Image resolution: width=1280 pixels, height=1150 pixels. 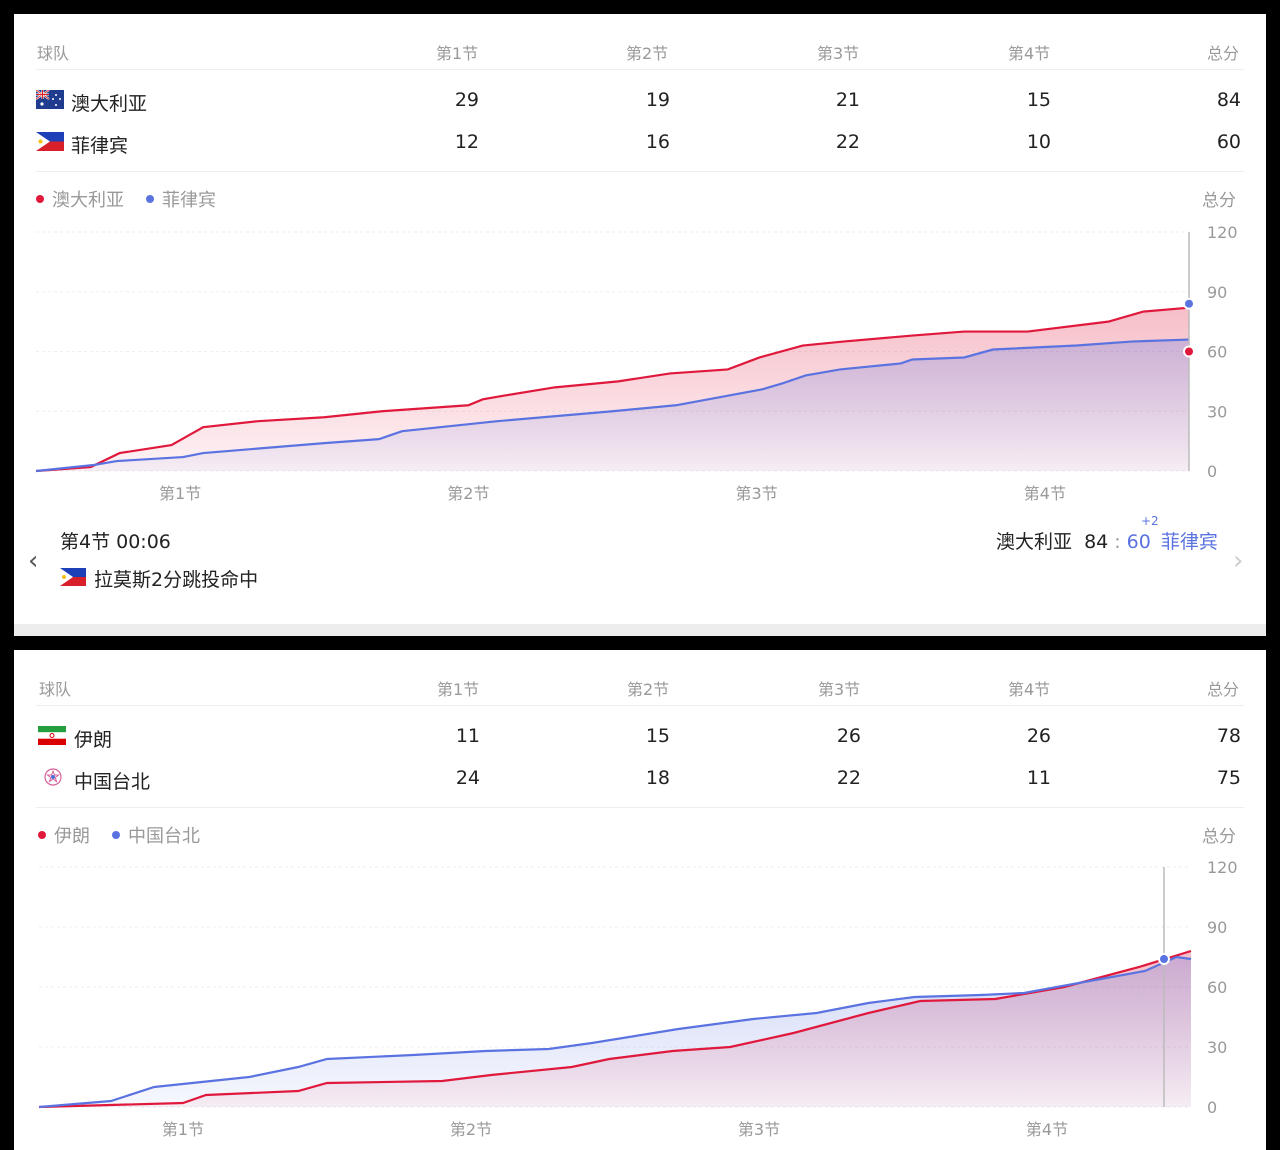 I want to click on chart-legend: 伊朗 中国台北, so click(x=130, y=835).